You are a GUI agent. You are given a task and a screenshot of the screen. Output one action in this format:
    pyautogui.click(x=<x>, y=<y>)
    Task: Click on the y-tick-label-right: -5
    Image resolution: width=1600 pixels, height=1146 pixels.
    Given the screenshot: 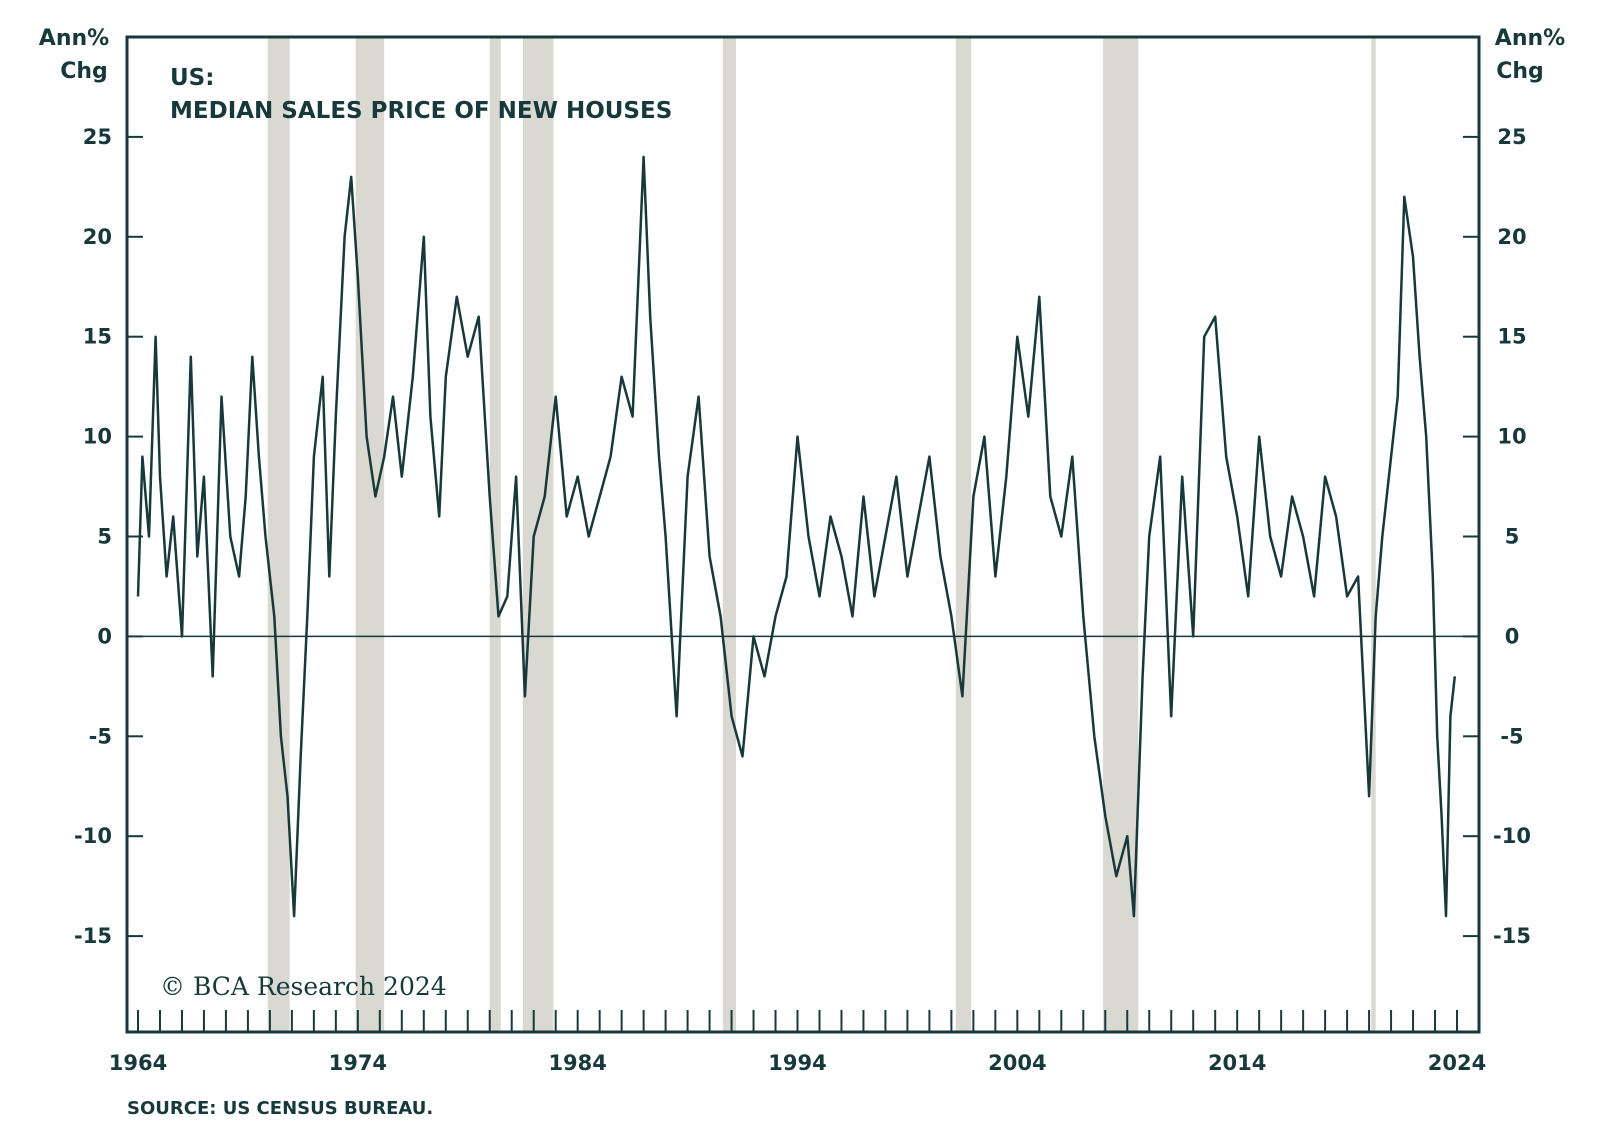 What is the action you would take?
    pyautogui.click(x=1511, y=736)
    